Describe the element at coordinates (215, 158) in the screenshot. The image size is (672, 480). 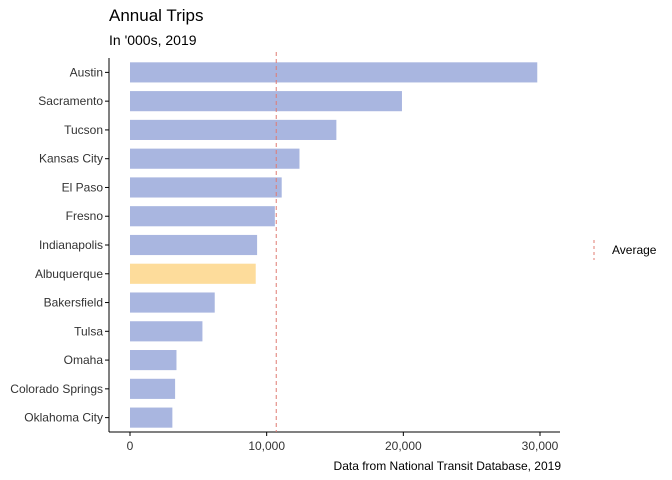
I see `bar-kansas-city` at that location.